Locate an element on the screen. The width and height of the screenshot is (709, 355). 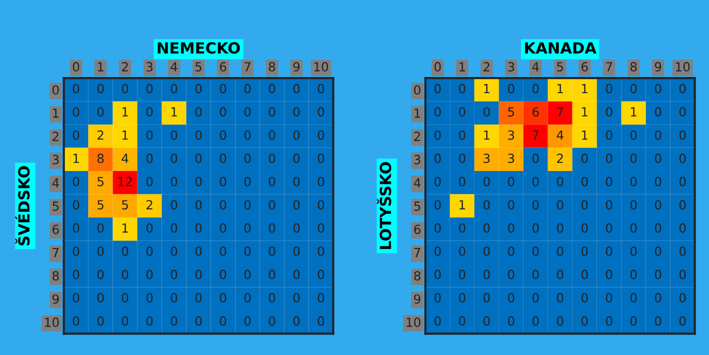
y-tick-label: 10 is located at coordinates (52, 323).